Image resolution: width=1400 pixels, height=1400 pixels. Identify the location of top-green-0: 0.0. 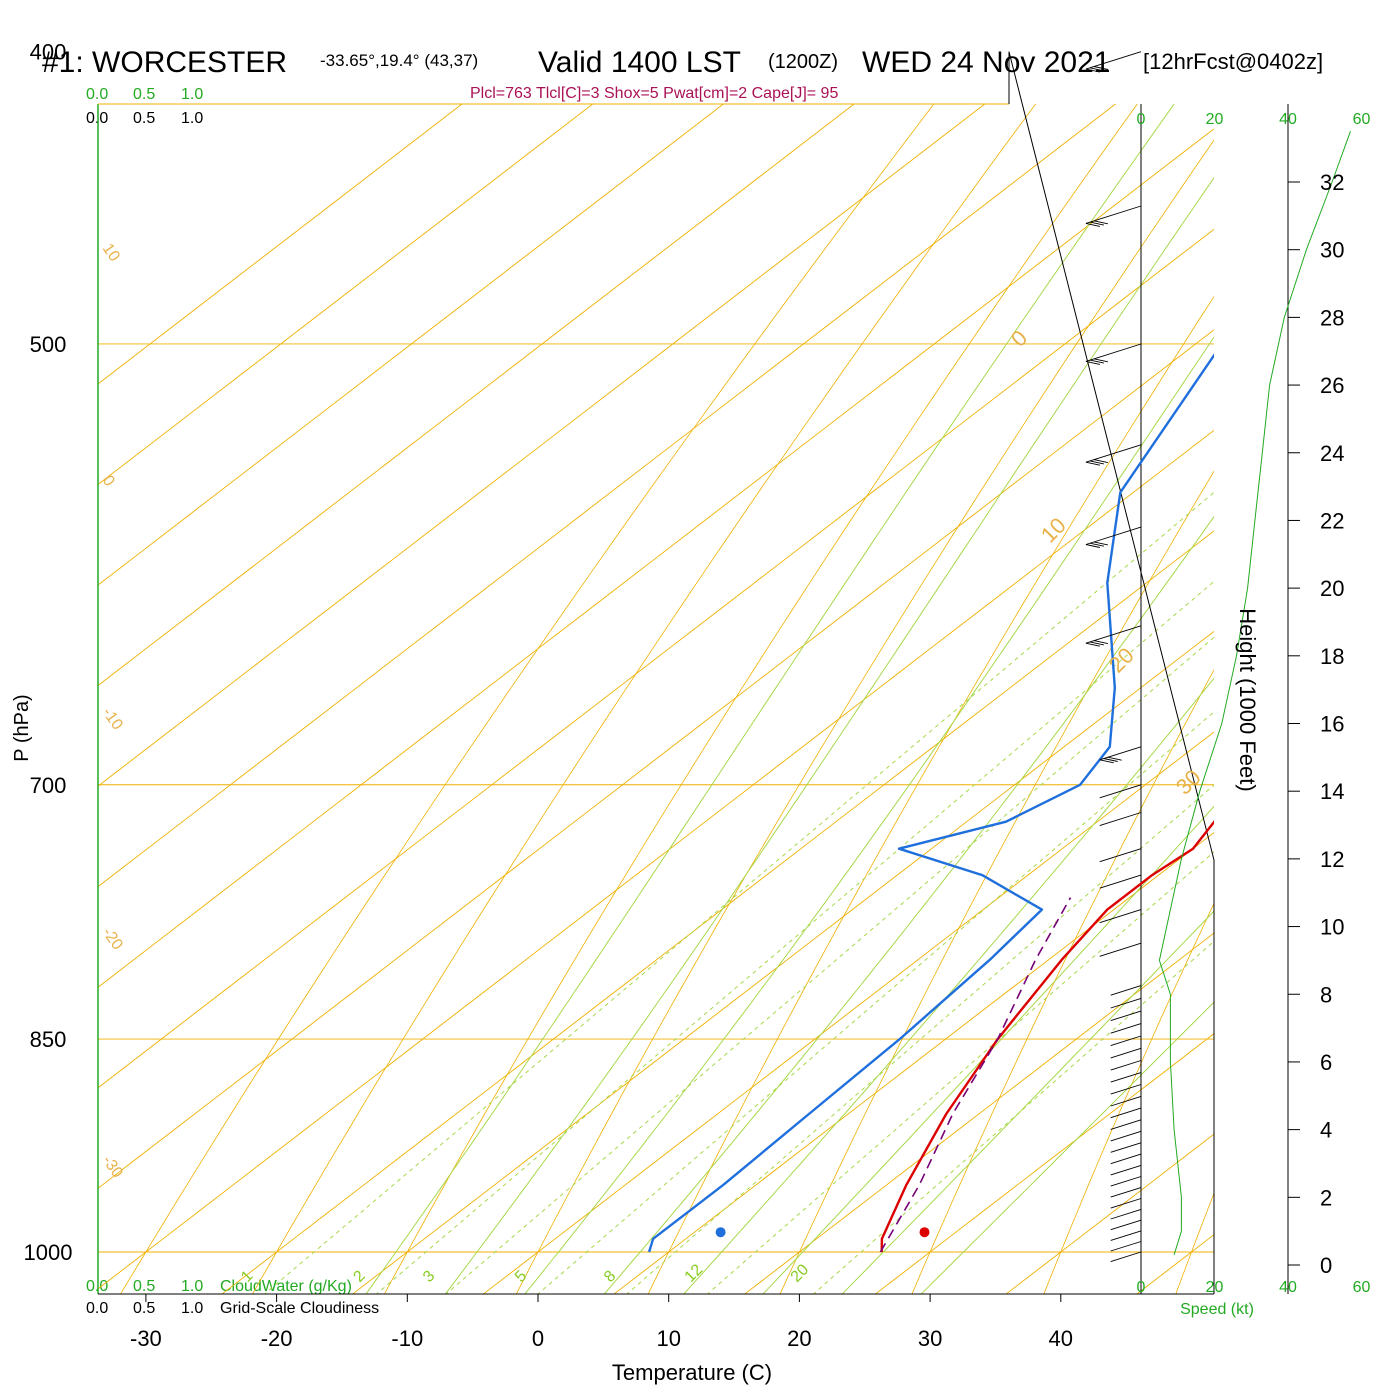
(97, 94).